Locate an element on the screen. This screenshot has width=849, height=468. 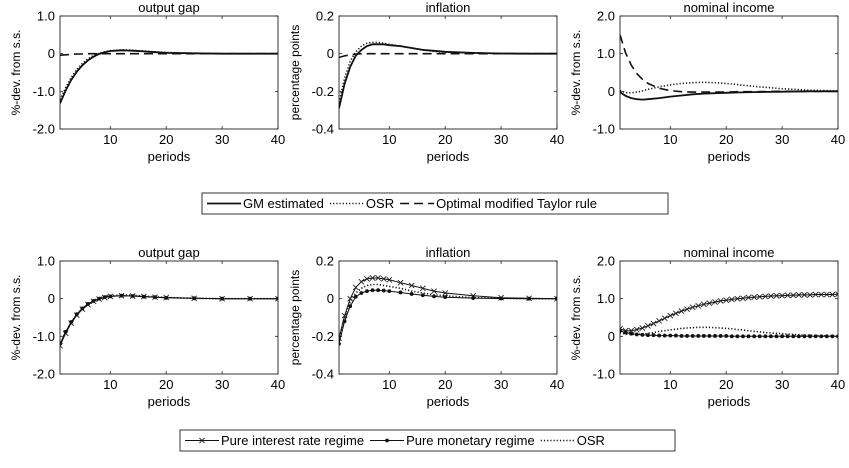
legend-entry-label: Pure interest rate regime is located at coordinates (292, 440).